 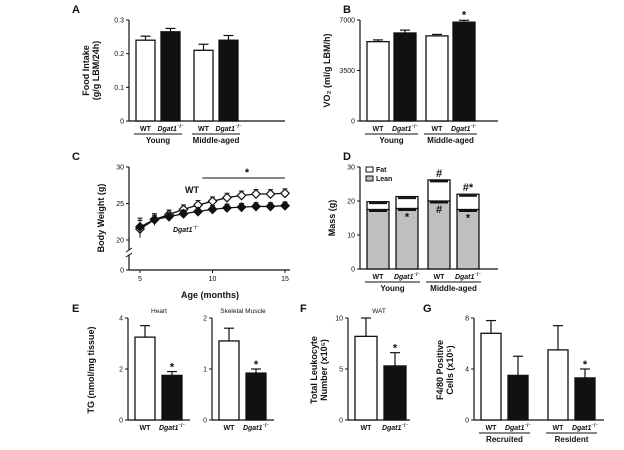 I want to click on panel-c-y-tick-label: 30, so click(x=120, y=168).